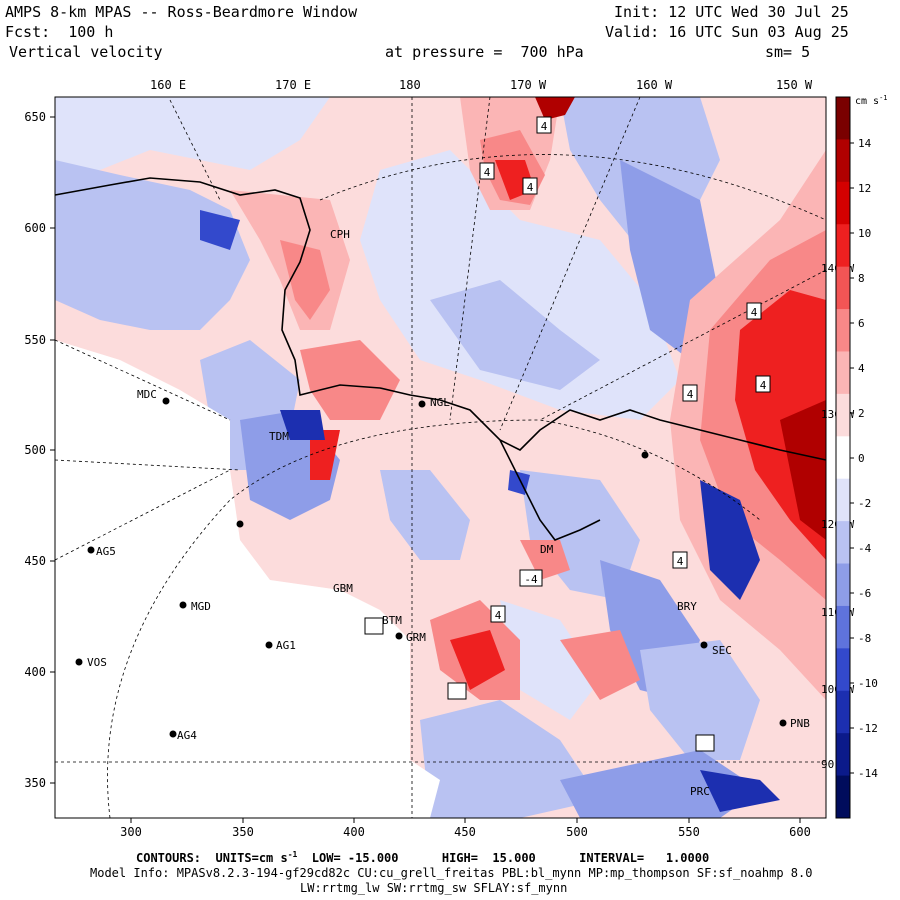 The height and width of the screenshot is (900, 900). What do you see at coordinates (106, 551) in the screenshot?
I see `station-label: AG5` at bounding box center [106, 551].